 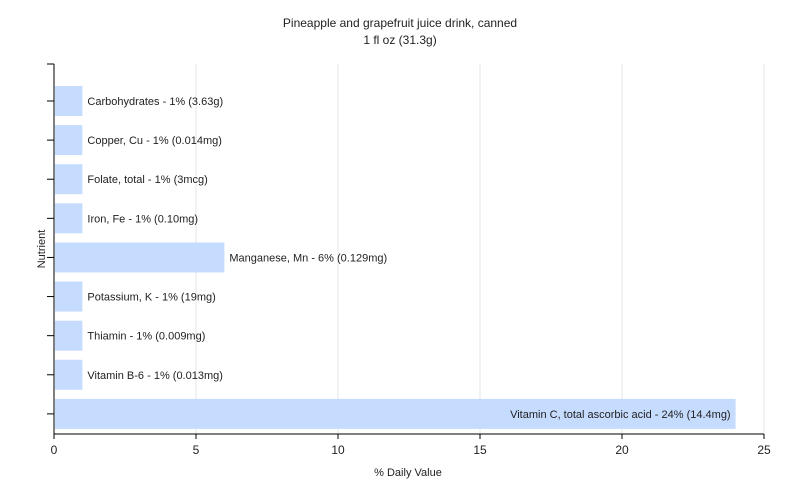 What do you see at coordinates (480, 450) in the screenshot?
I see `x-tick-label: 15` at bounding box center [480, 450].